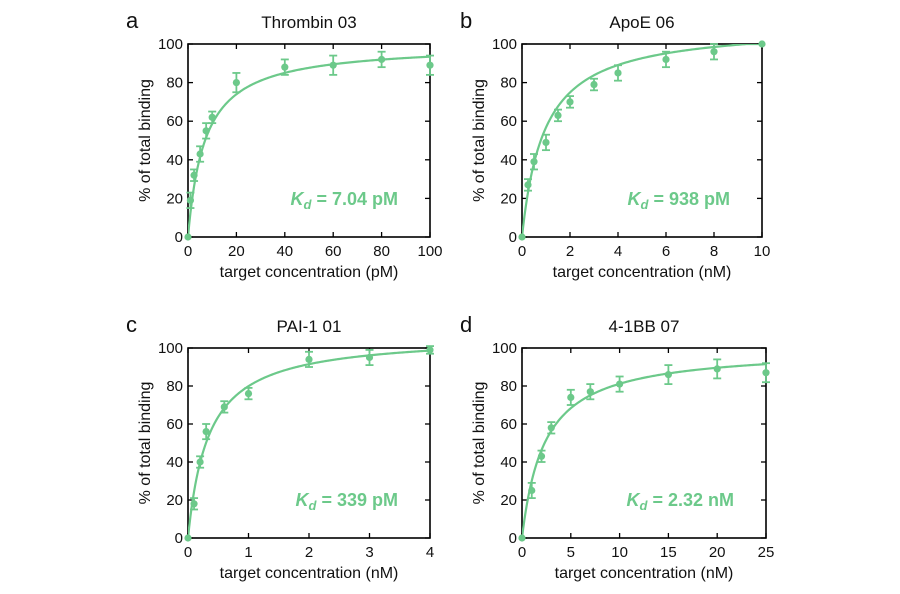  What do you see at coordinates (714, 251) in the screenshot?
I see `x-tick-label: 8` at bounding box center [714, 251].